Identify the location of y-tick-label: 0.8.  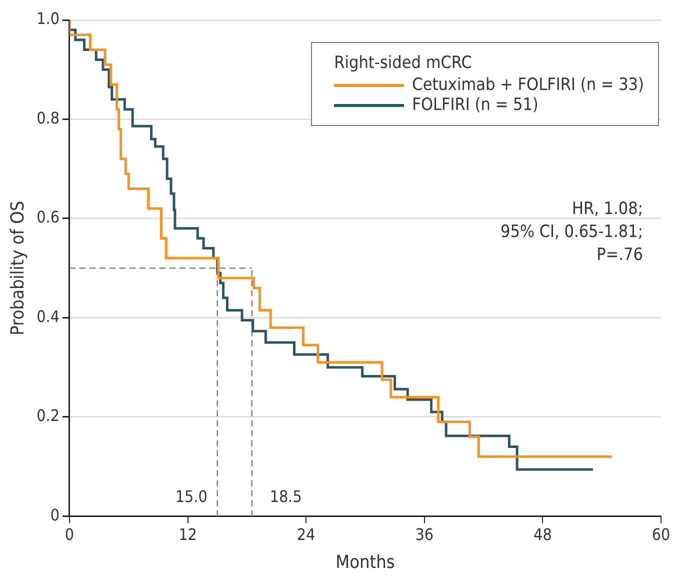
(48, 118).